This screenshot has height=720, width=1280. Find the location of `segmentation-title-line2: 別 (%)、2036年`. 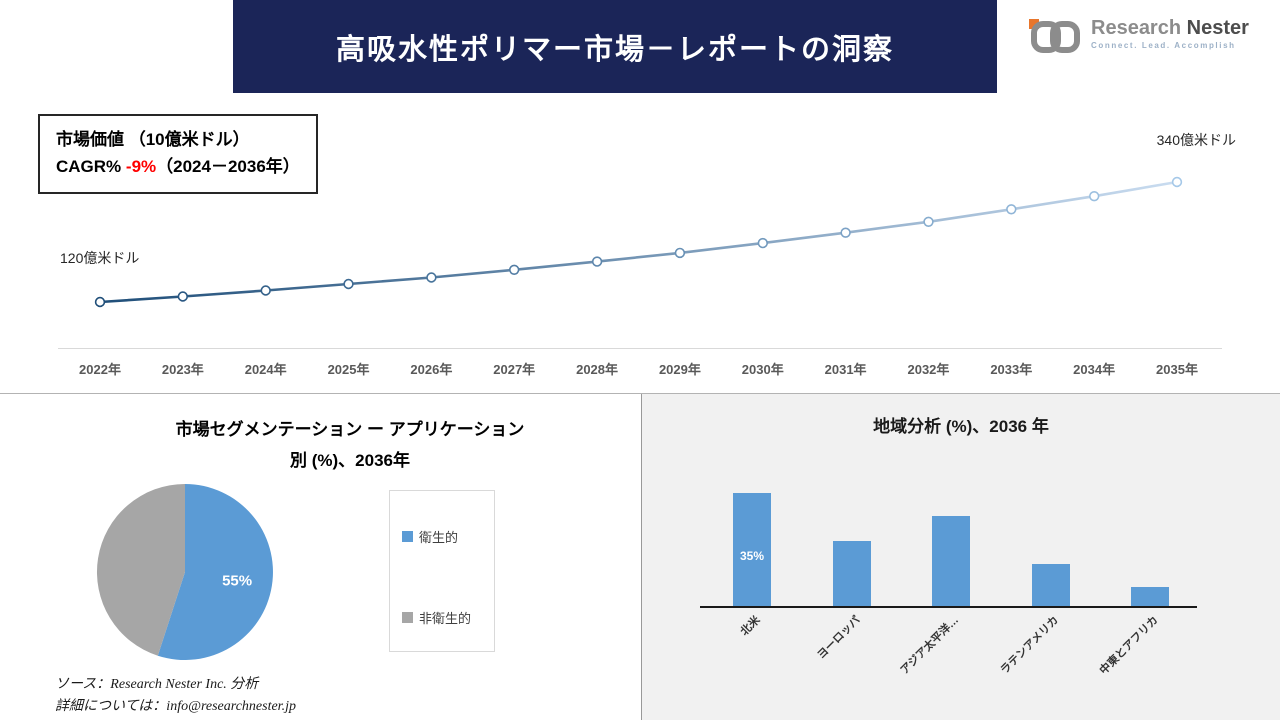

segmentation-title-line2: 別 (%)、2036年 is located at coordinates (350, 460).